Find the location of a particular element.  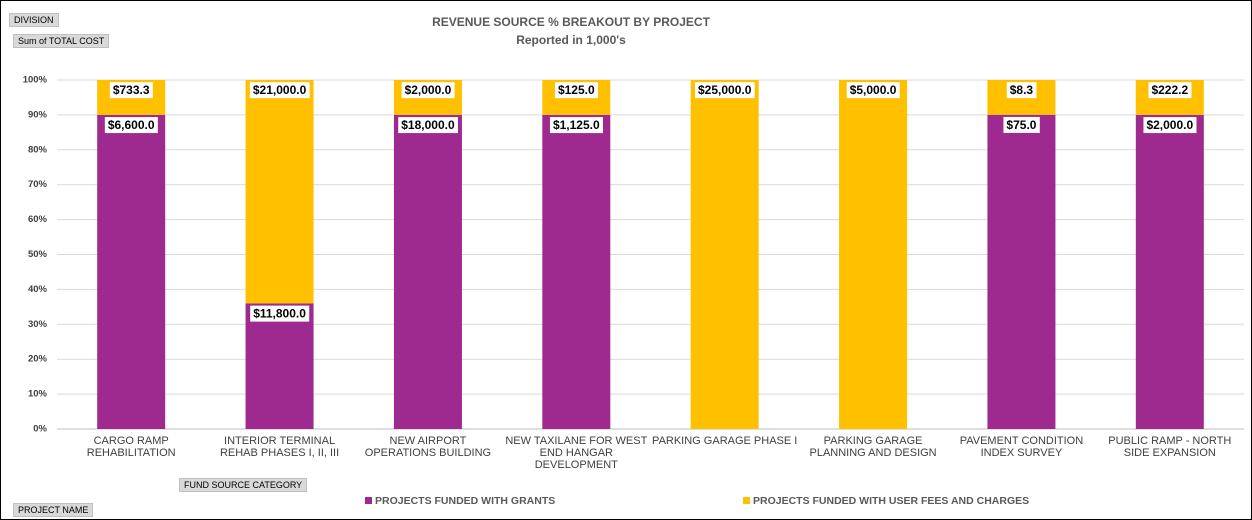

data-label-text: $25,000.0 is located at coordinates (725, 90).